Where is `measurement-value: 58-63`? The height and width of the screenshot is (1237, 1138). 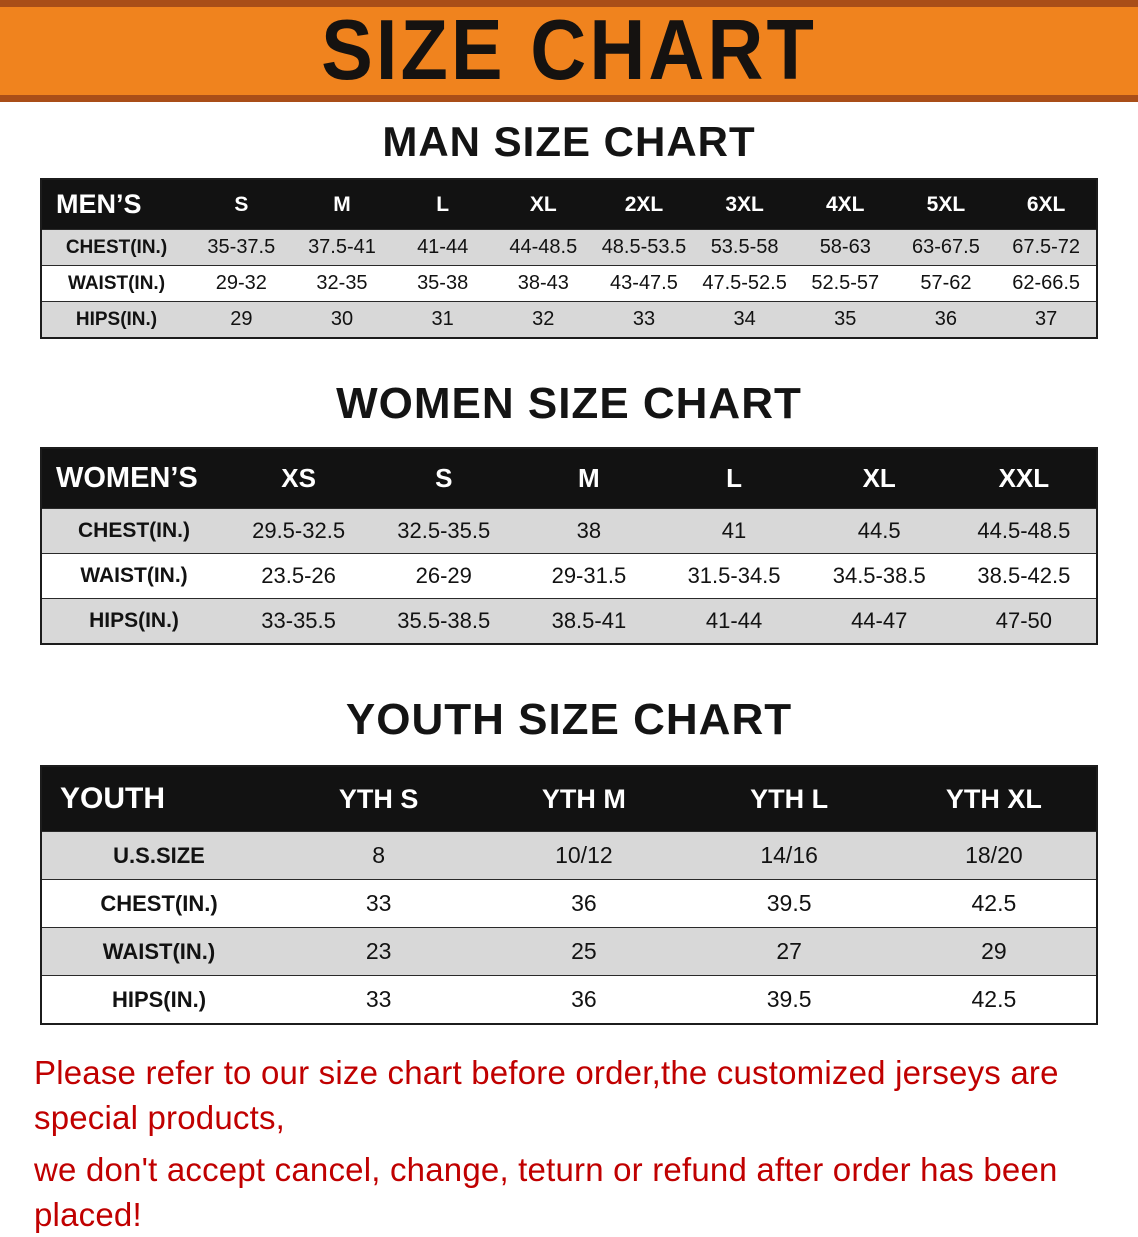 measurement-value: 58-63 is located at coordinates (845, 247).